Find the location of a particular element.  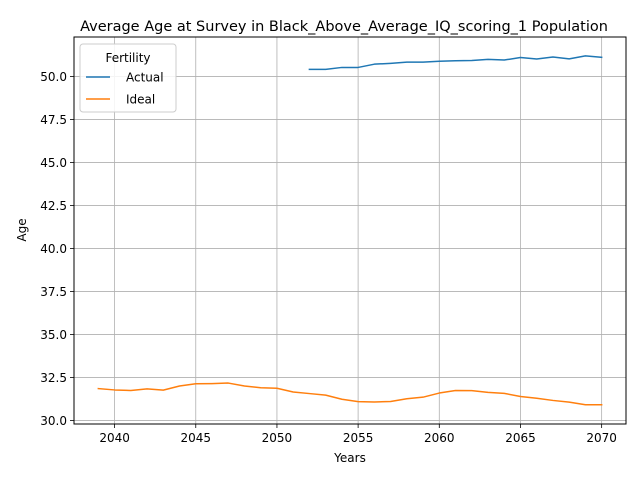

legend: Fertility Actual Ideal is located at coordinates (128, 78).